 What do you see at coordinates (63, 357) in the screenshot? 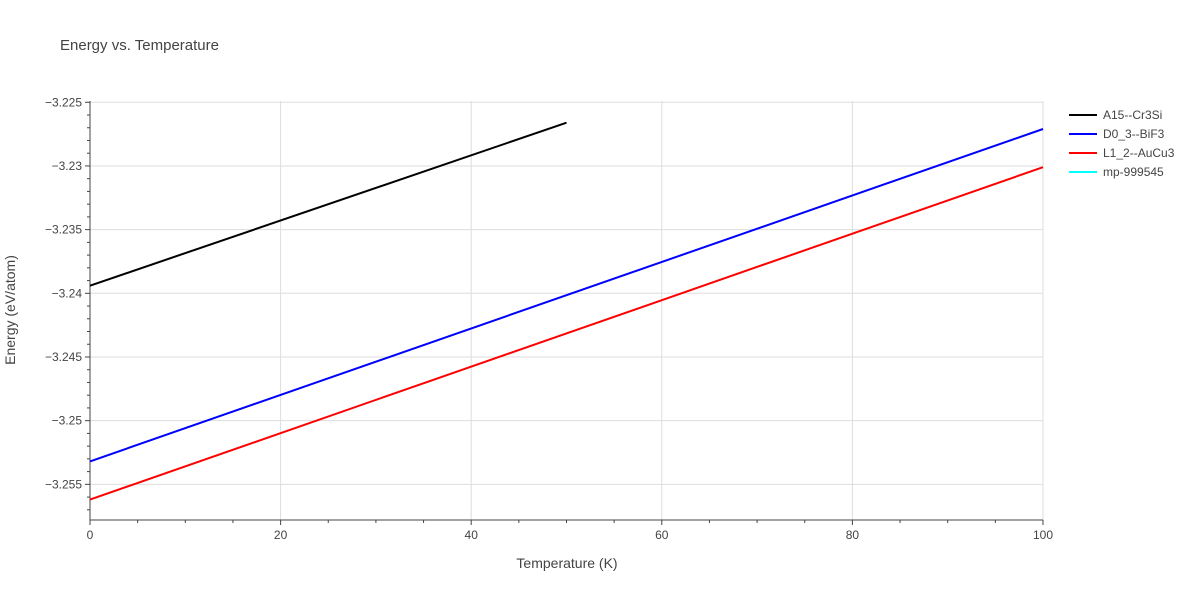
I see `y-tick-label: −3.245` at bounding box center [63, 357].